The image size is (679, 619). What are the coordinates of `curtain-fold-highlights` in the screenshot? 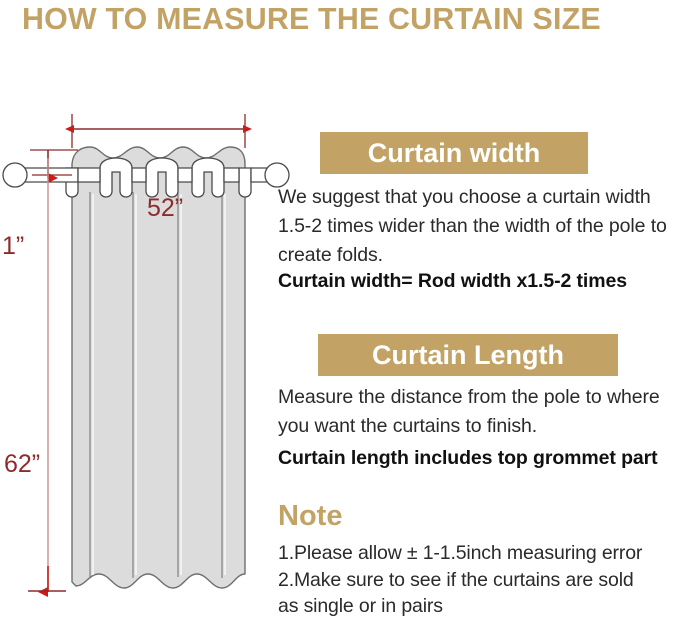 It's located at (159, 384).